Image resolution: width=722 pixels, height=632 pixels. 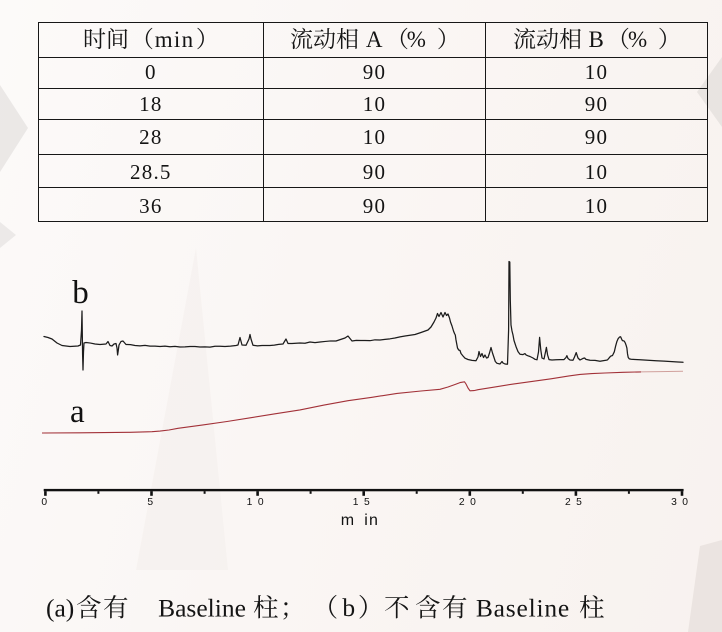 What do you see at coordinates (258, 502) in the screenshot?
I see `svg-text: 10` at bounding box center [258, 502].